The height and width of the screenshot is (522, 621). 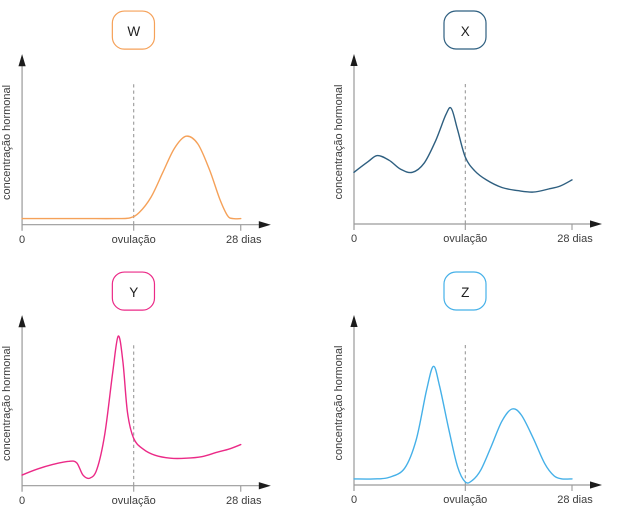 I want to click on badge-letter-y: Y, so click(x=133, y=292).